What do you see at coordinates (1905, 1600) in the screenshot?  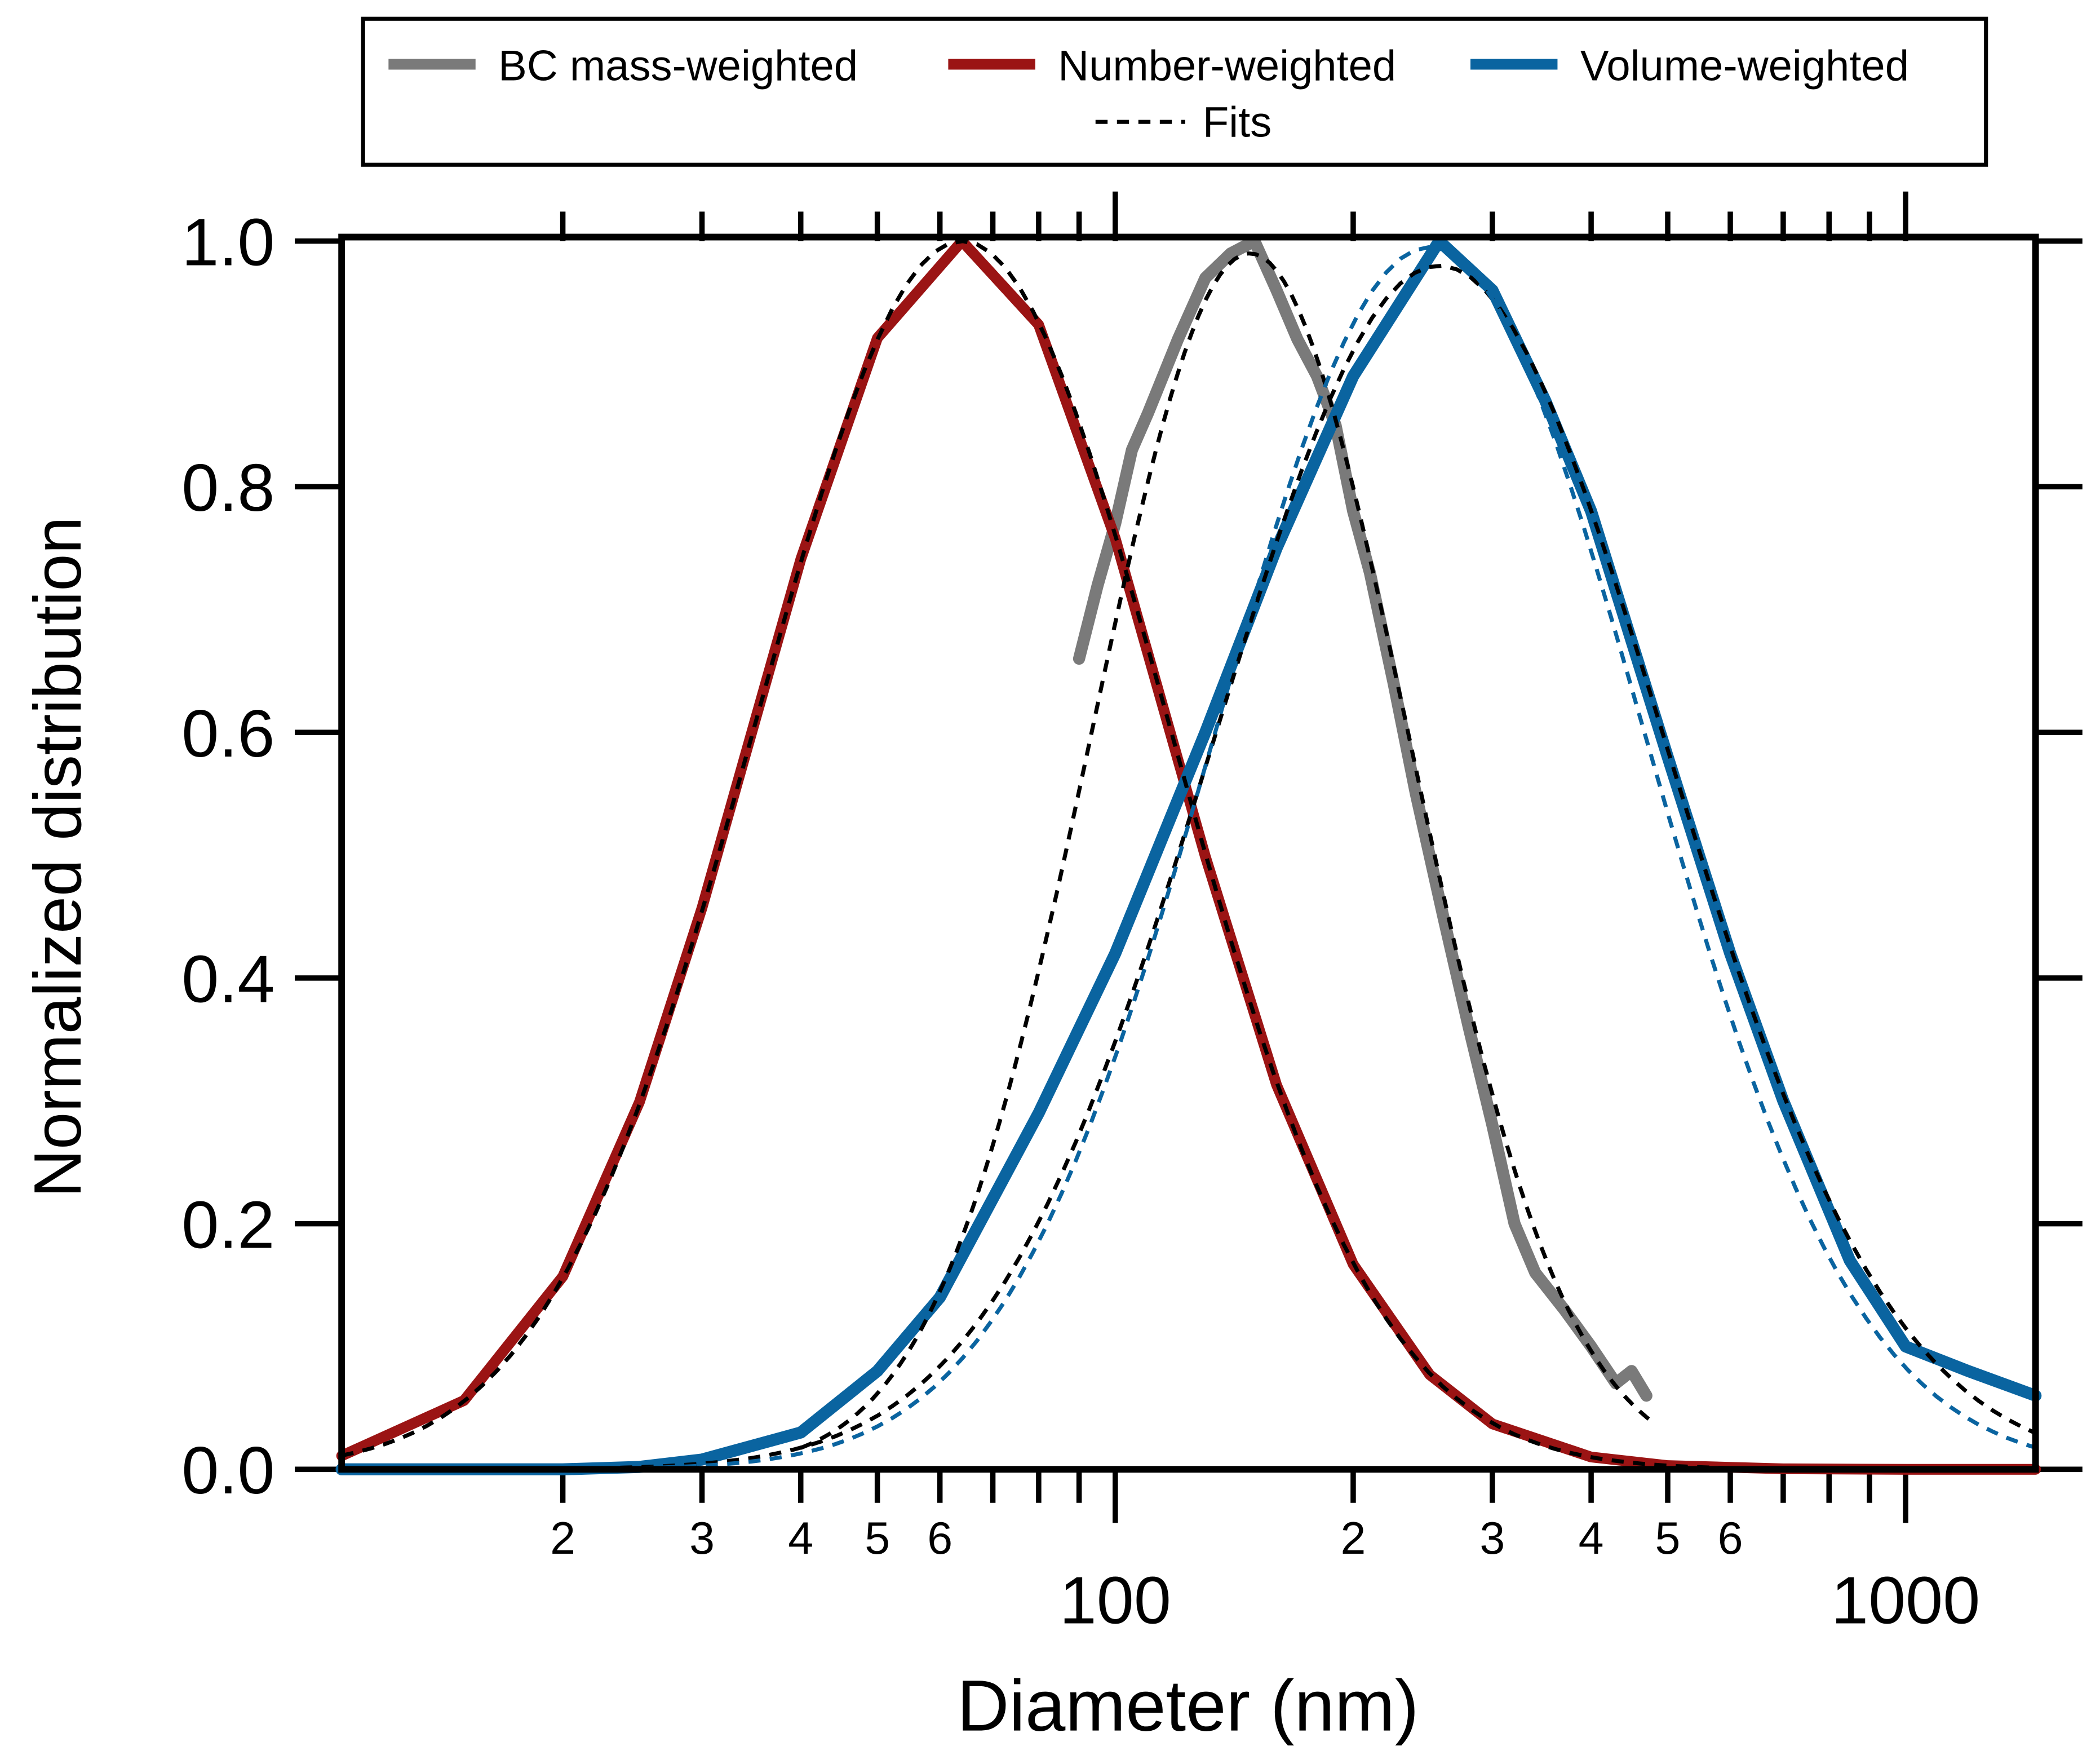 I see `x-tick-label-major: 1000` at bounding box center [1905, 1600].